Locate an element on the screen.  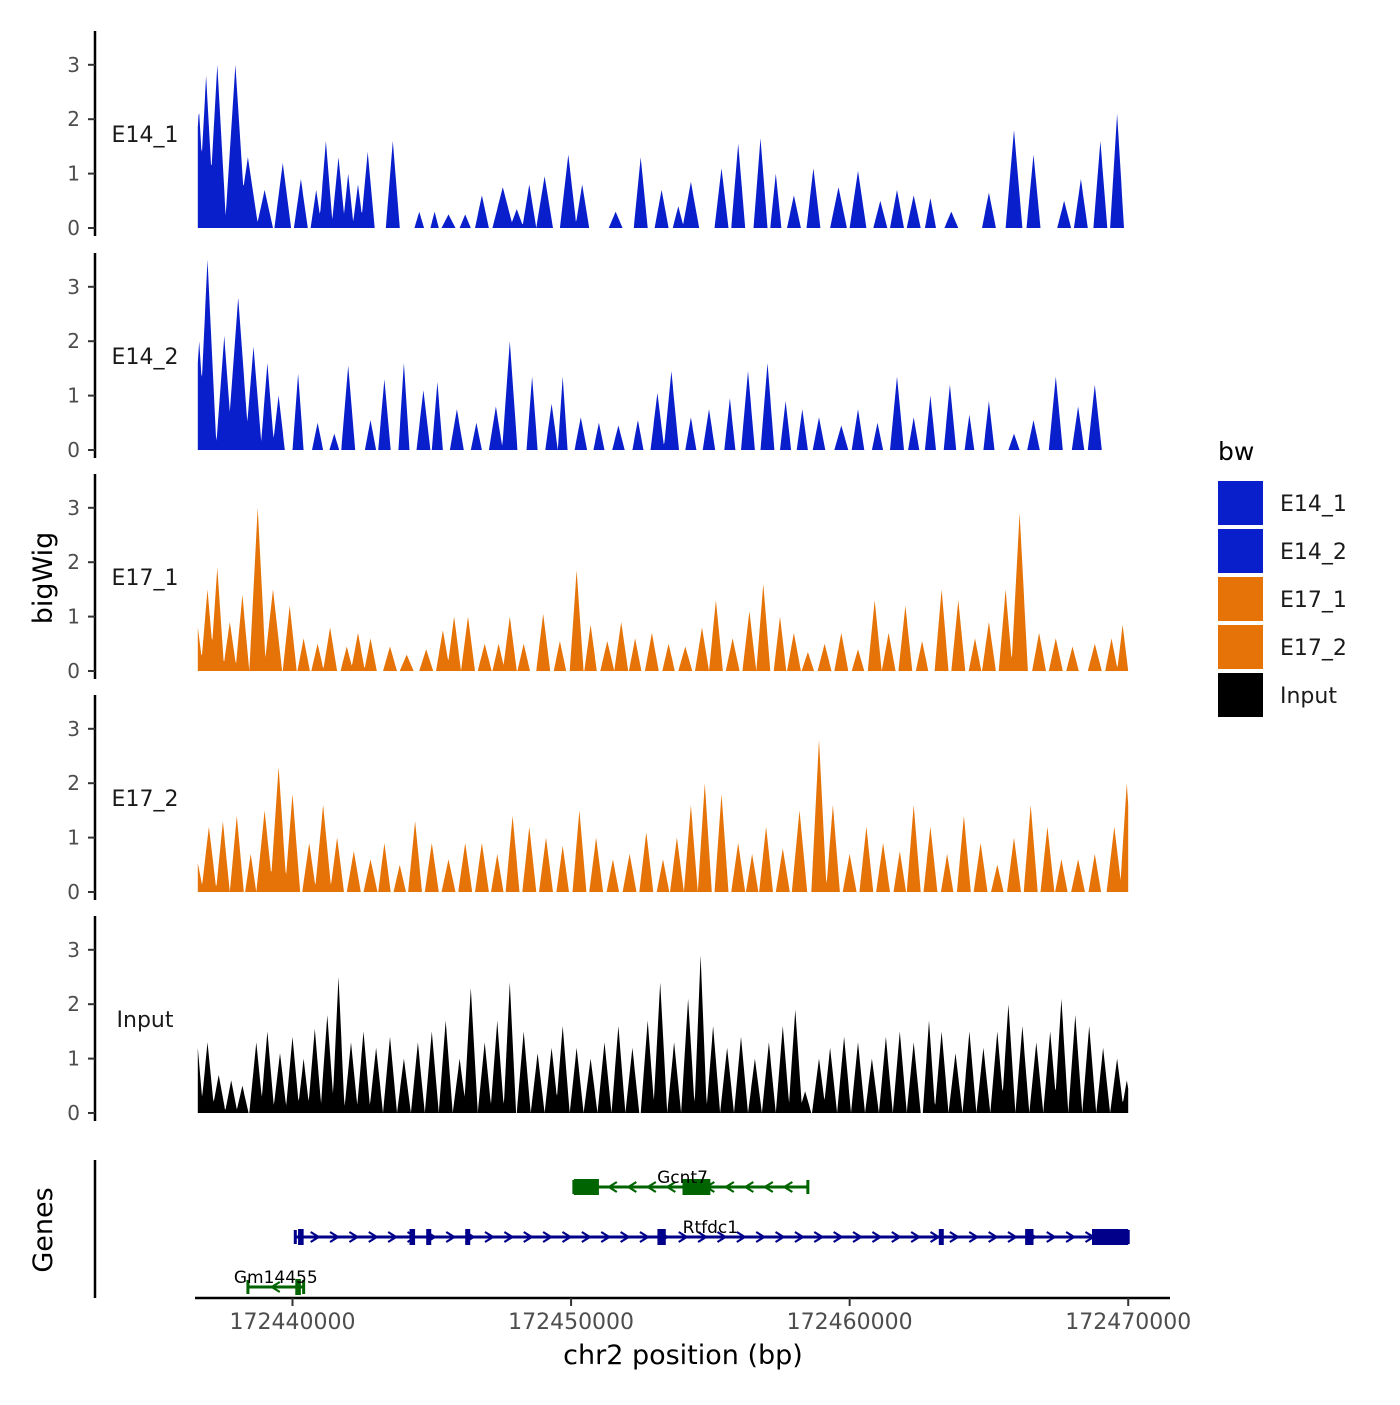
track-label: E14_1 is located at coordinates (145, 135).